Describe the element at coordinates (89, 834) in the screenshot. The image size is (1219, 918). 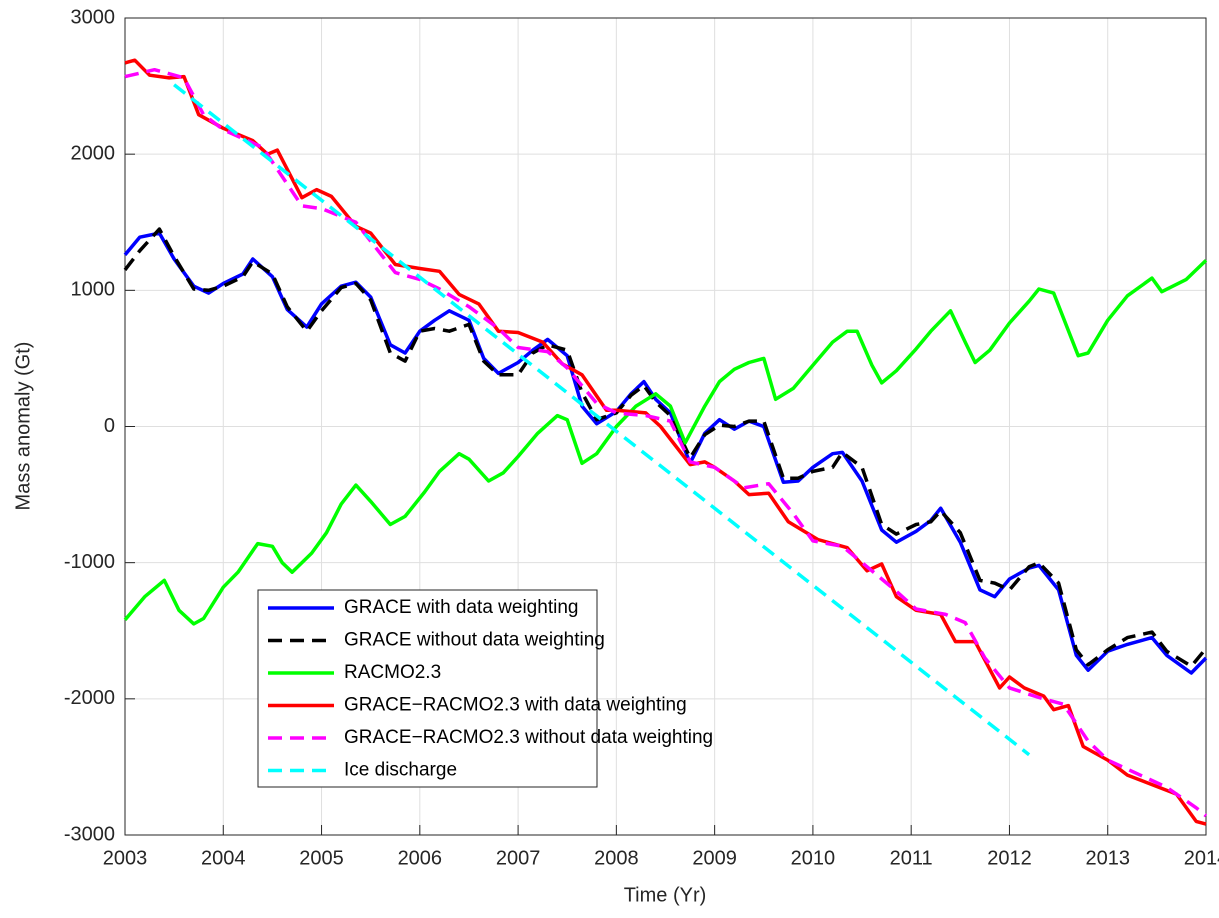
I see `y-tick-label: -3000` at that location.